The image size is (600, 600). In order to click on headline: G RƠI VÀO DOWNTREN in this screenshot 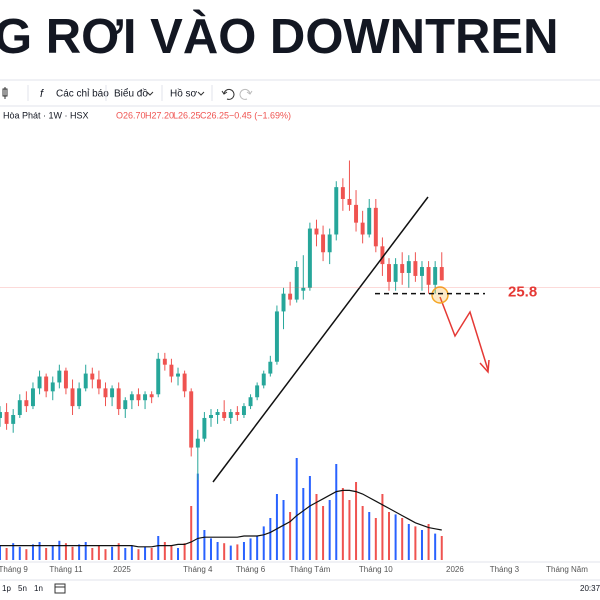, I will do `click(279, 37)`.